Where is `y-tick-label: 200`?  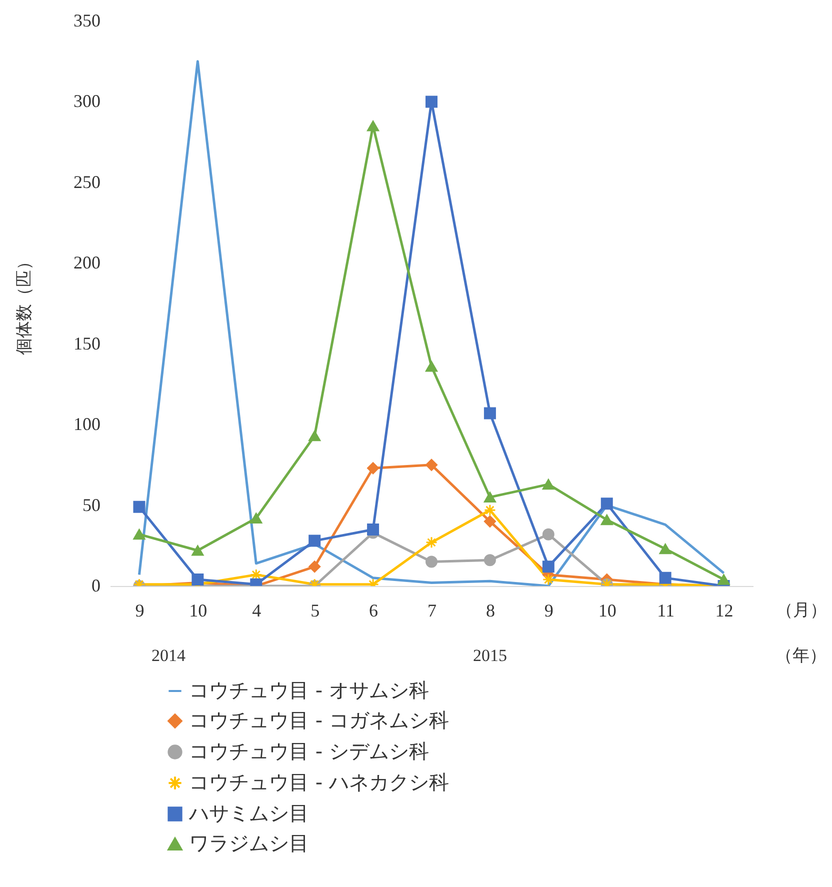
y-tick-label: 200 is located at coordinates (87, 262).